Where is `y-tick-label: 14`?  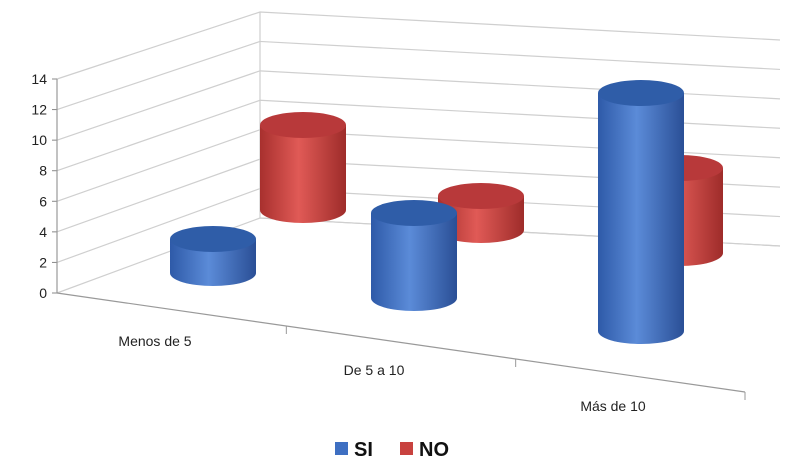
y-tick-label: 14 is located at coordinates (39, 79).